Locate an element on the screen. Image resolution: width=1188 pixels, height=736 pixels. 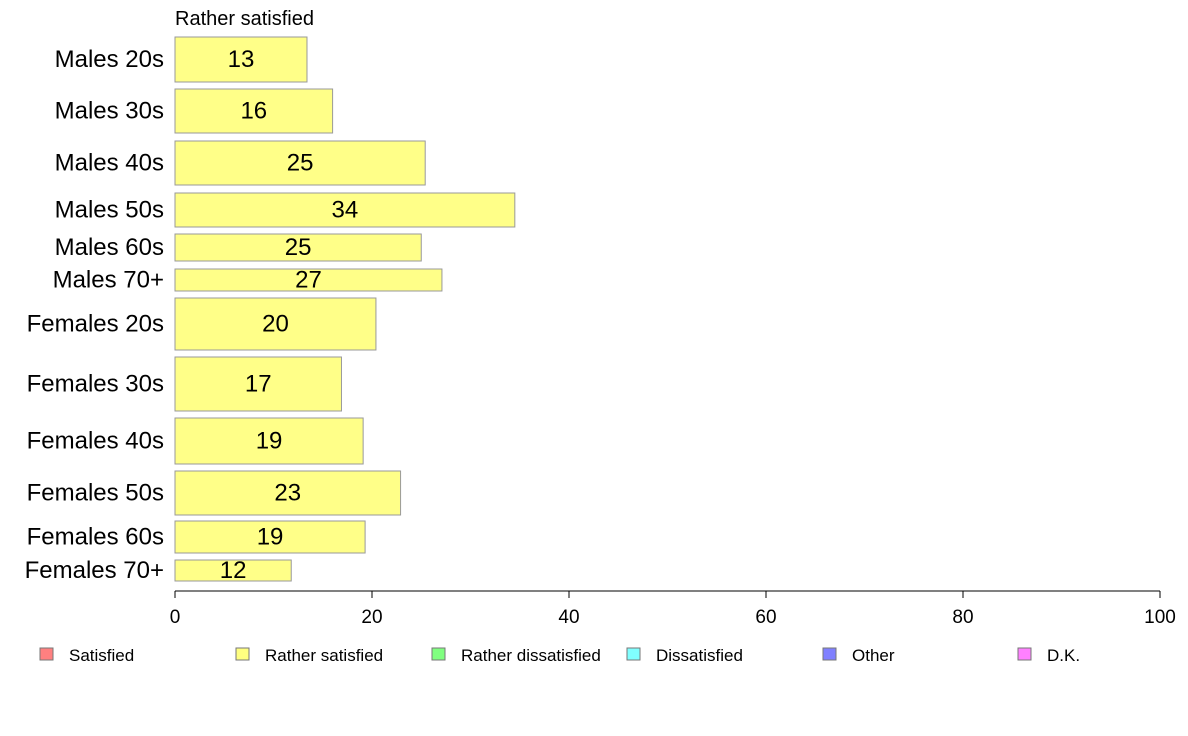
legend-item: Rather satisfied is located at coordinates (309, 655).